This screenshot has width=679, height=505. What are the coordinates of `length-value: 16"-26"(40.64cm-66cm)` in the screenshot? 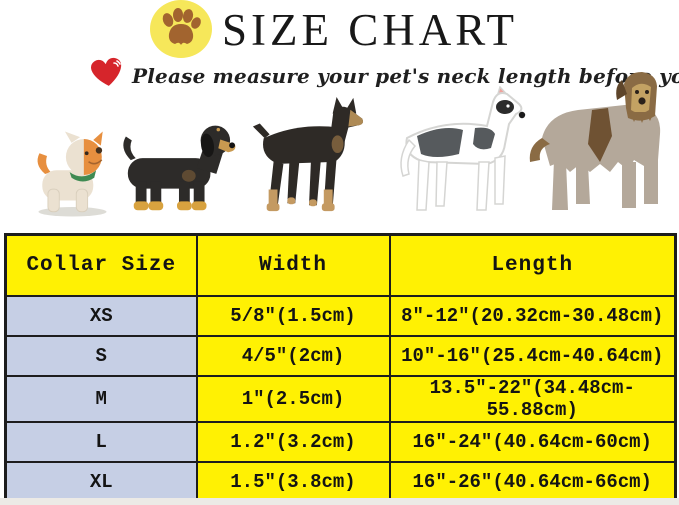 It's located at (532, 482).